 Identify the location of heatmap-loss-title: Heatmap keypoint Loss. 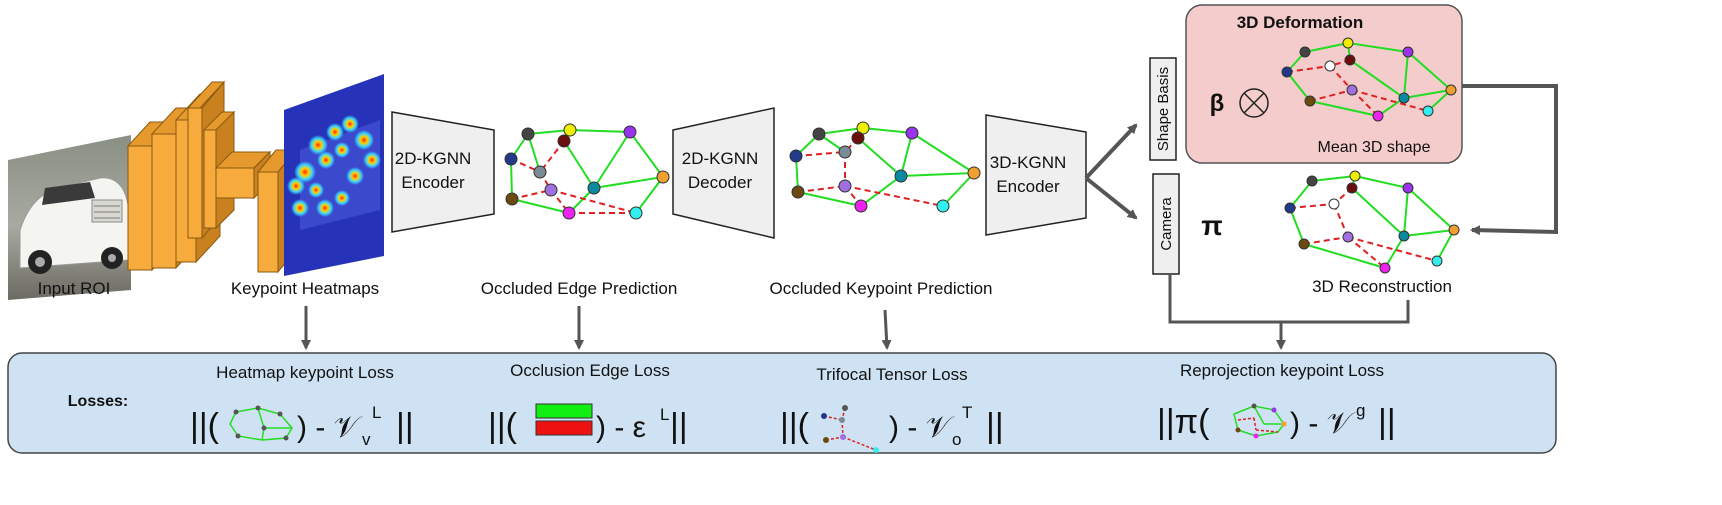
(305, 372).